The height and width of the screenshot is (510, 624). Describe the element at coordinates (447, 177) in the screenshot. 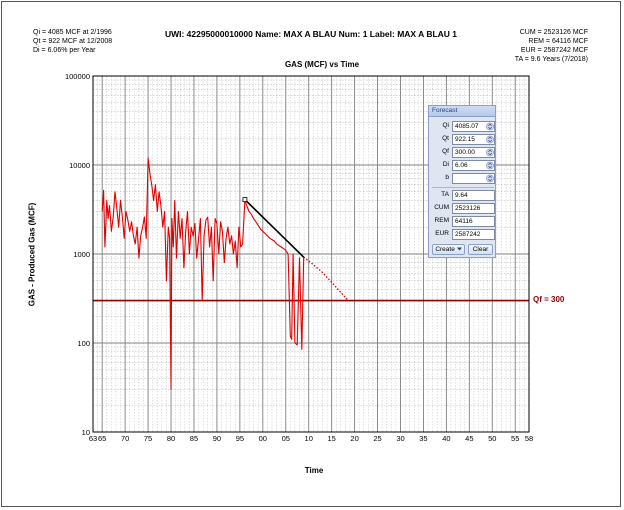

I see `b-label: b` at that location.